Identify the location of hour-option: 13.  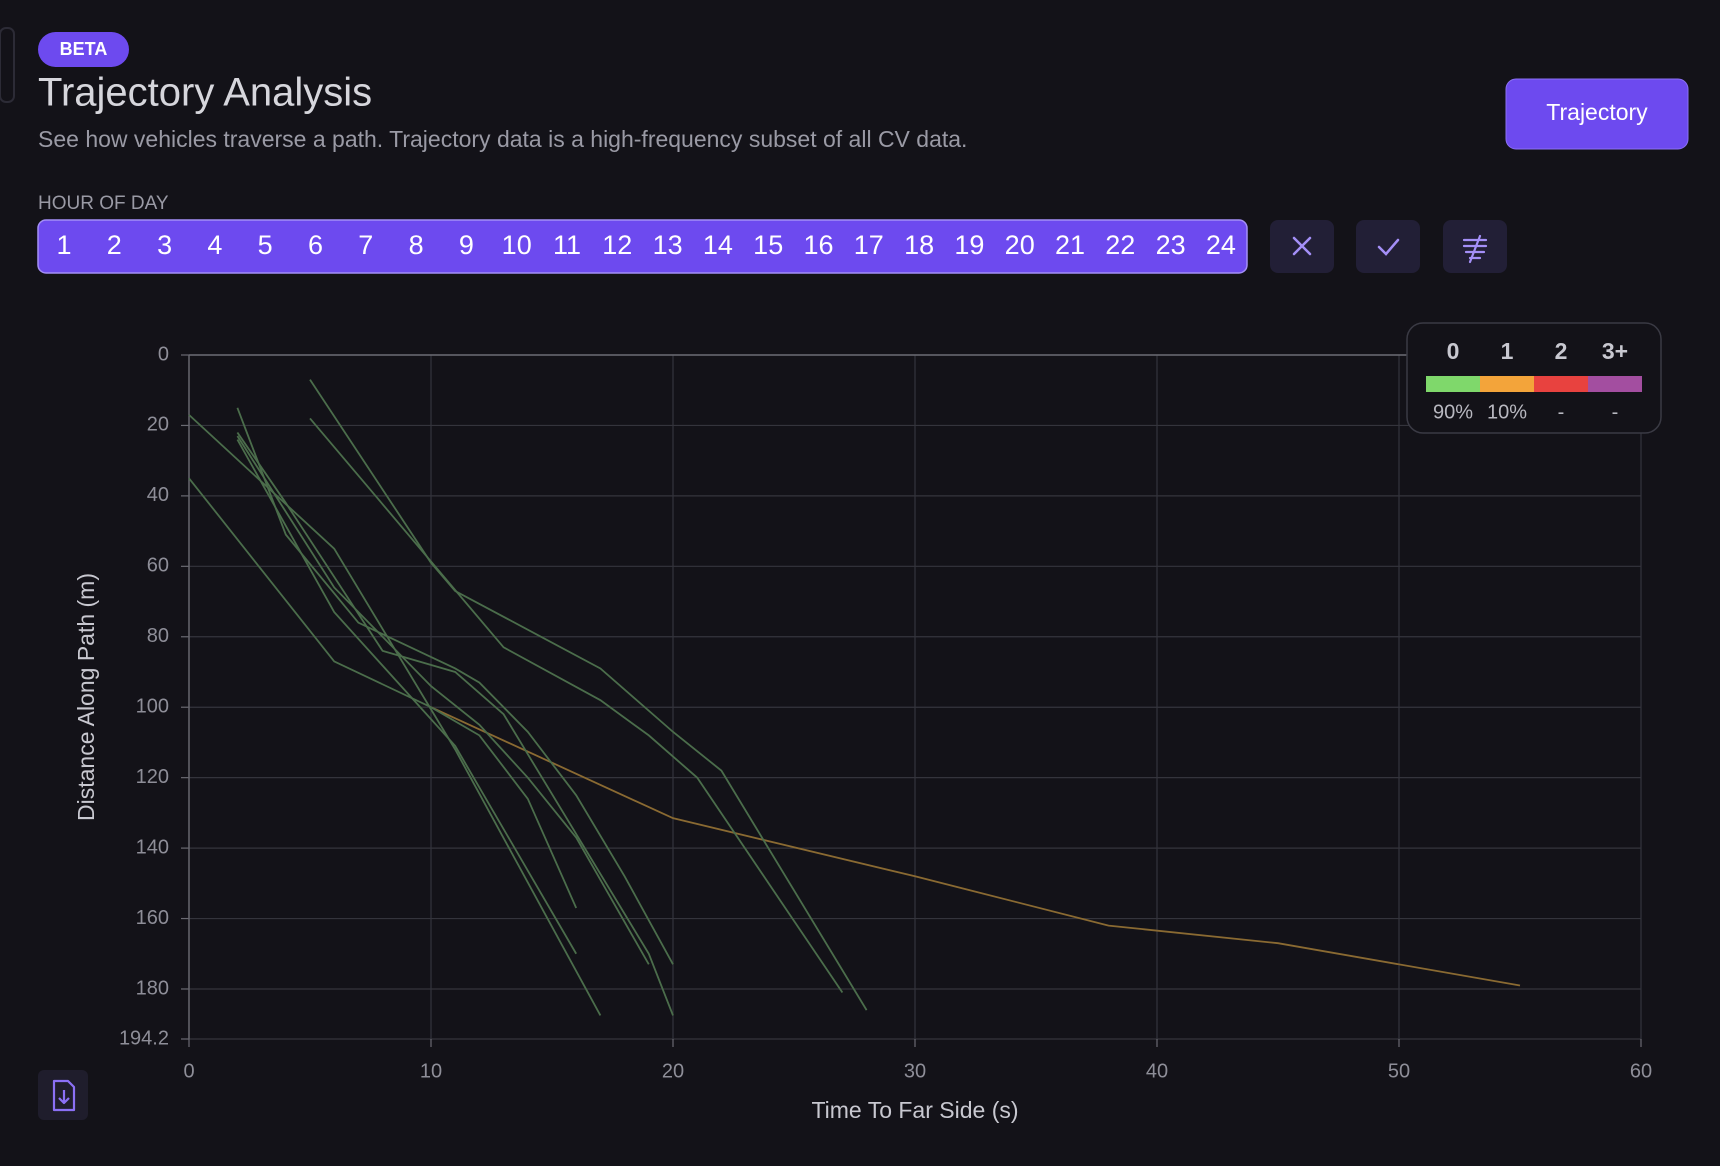
(668, 245).